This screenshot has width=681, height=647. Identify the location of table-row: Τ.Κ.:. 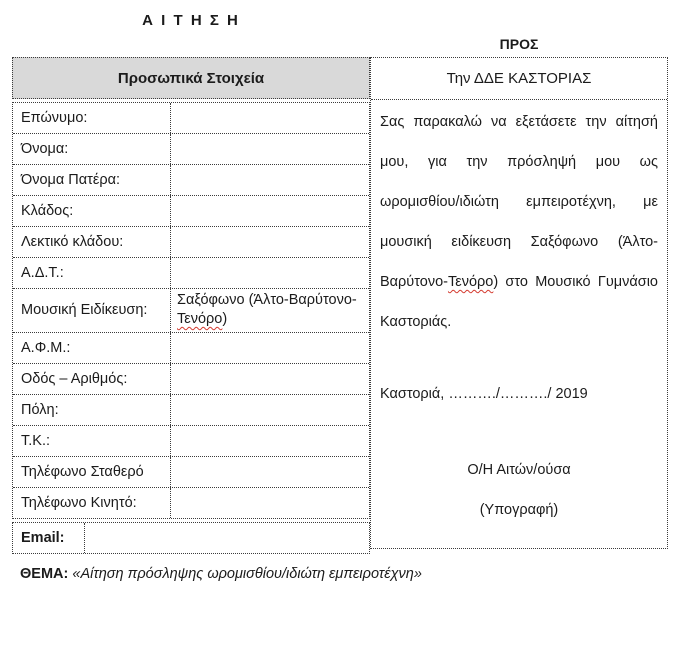
(191, 440).